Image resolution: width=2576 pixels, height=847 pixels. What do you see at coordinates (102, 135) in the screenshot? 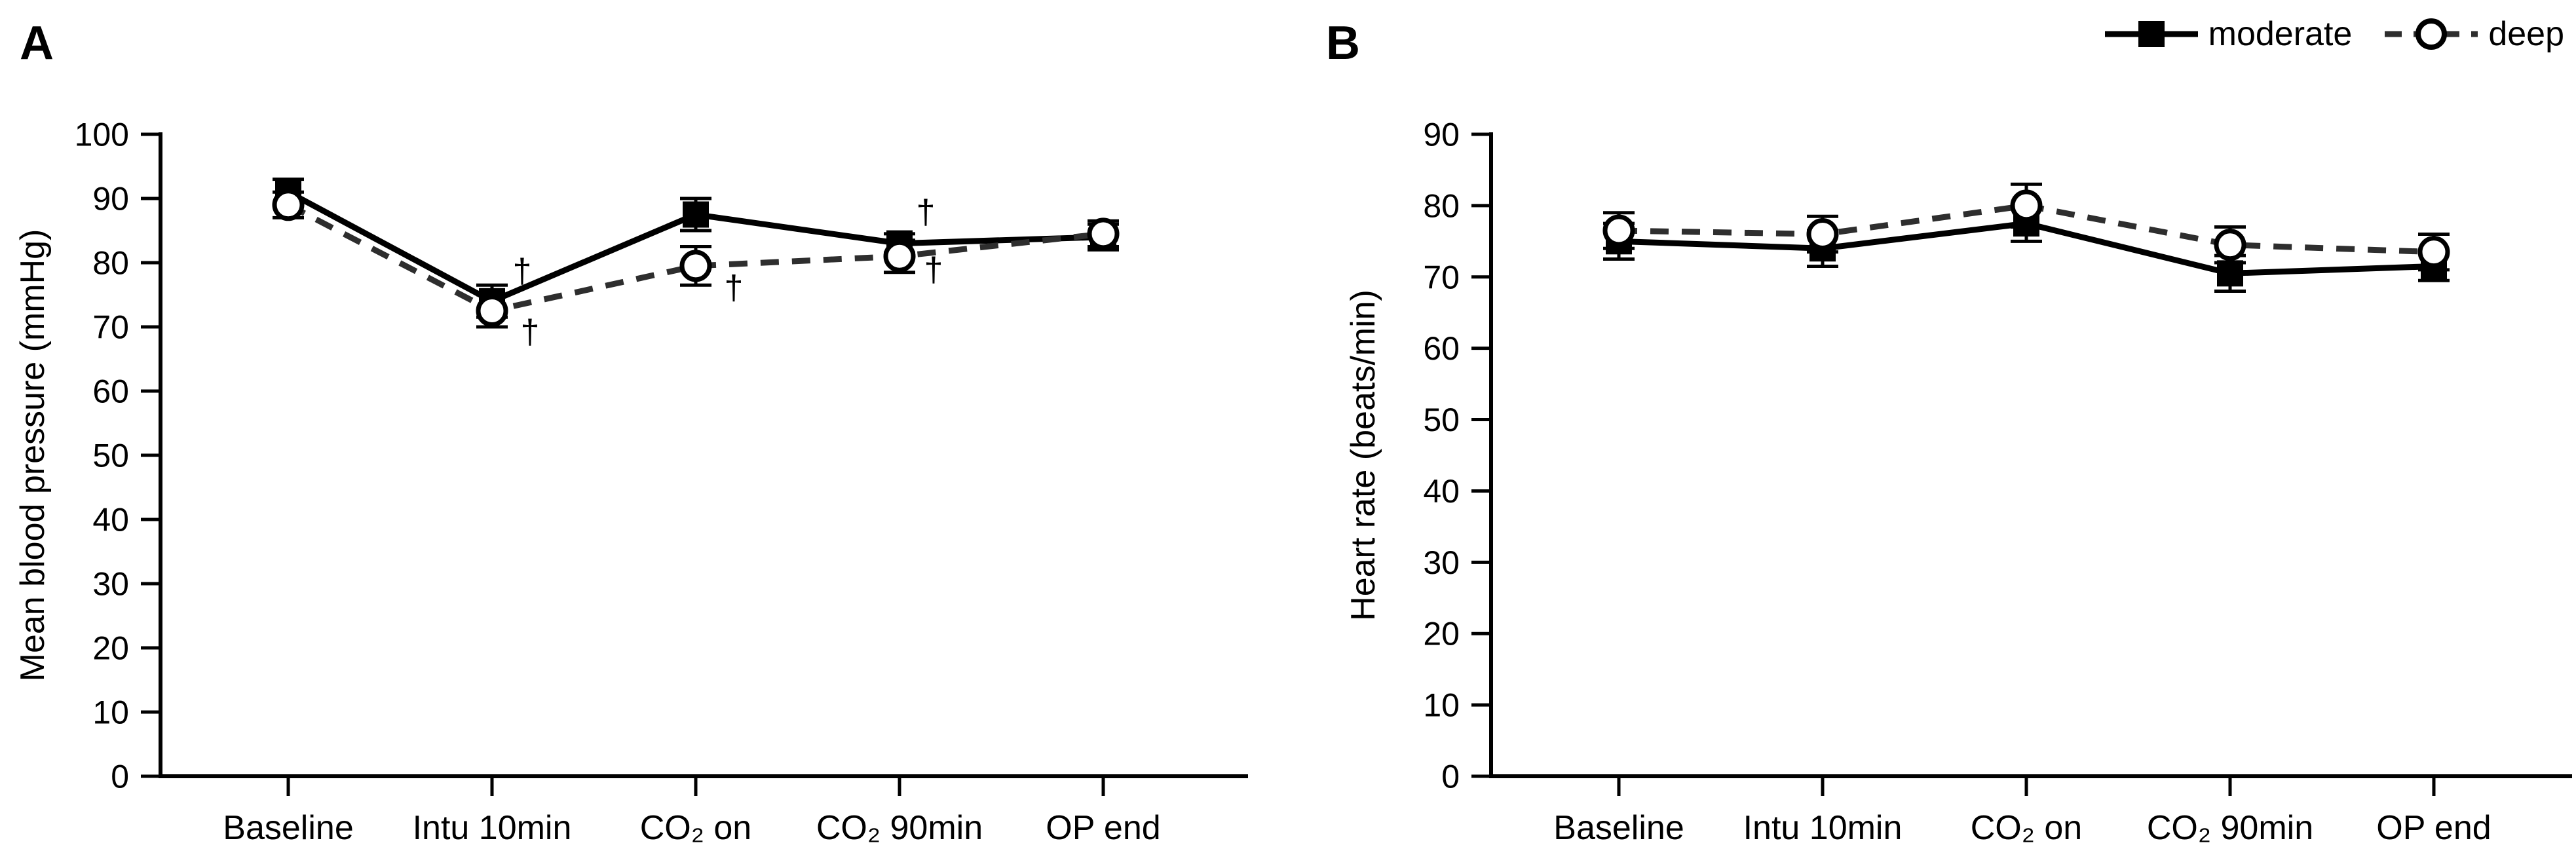
I see `y-tick-label: 100` at bounding box center [102, 135].